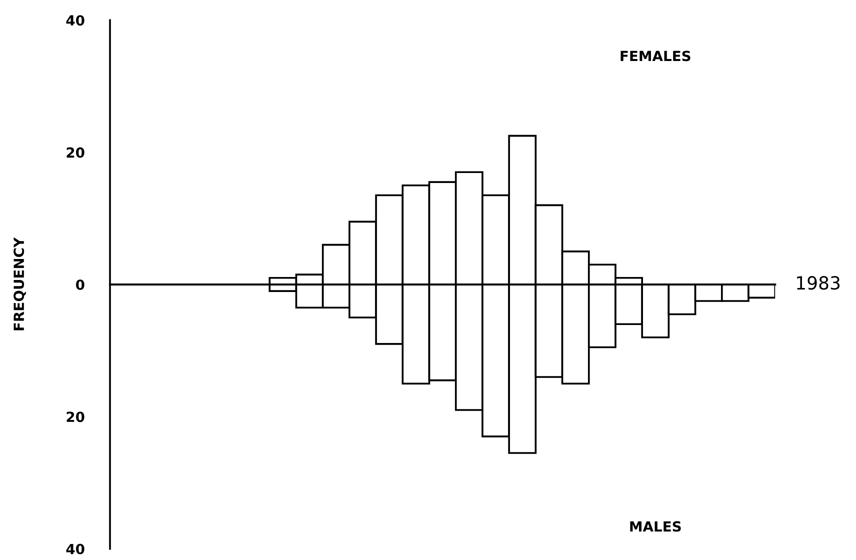 The height and width of the screenshot is (560, 856). What do you see at coordinates (80, 284) in the screenshot?
I see `y-tick-label: 0` at bounding box center [80, 284].